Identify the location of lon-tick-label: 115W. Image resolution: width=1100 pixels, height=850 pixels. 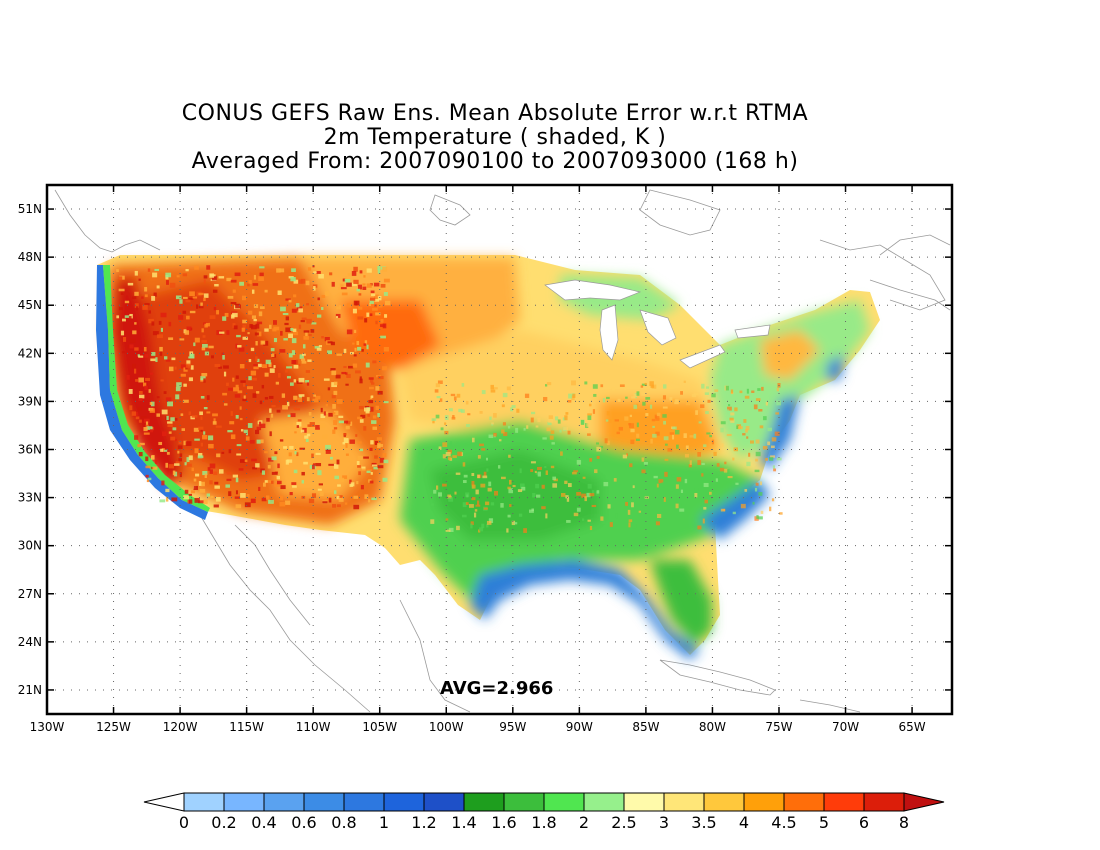
(246, 727).